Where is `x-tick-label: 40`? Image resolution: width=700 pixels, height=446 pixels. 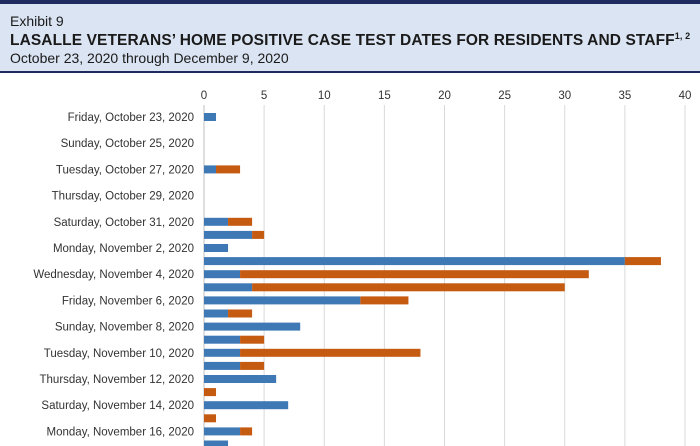 x-tick-label: 40 is located at coordinates (685, 96).